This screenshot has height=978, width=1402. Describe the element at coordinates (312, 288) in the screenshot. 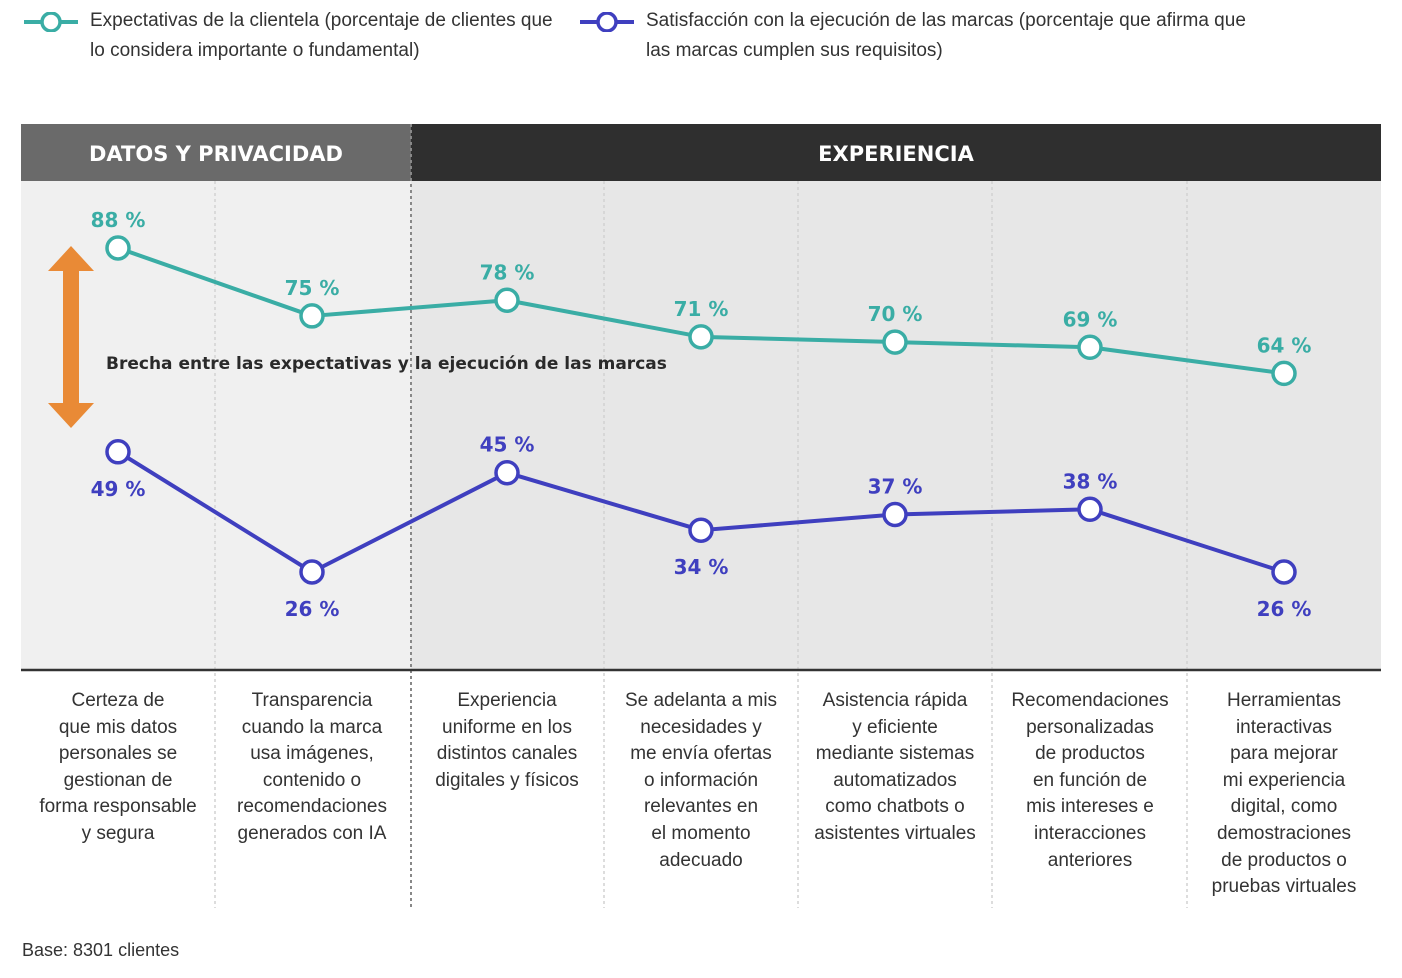

I see `data-label-expectations: 75 %` at that location.